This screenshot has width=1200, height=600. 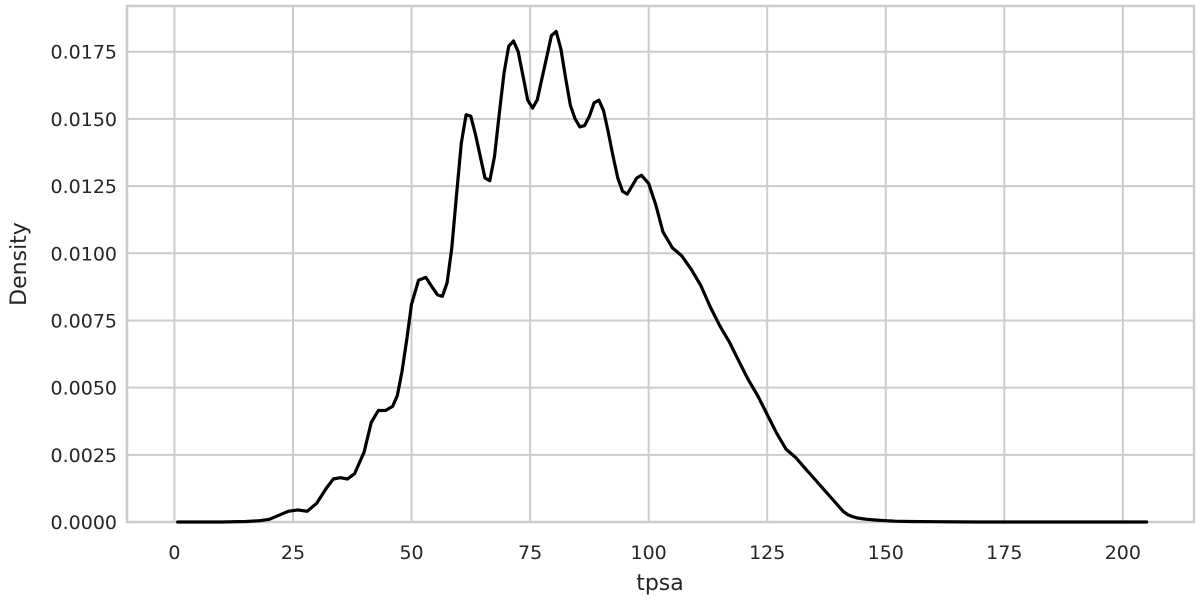 I want to click on y-tick-label: 0.0125, so click(x=84, y=187).